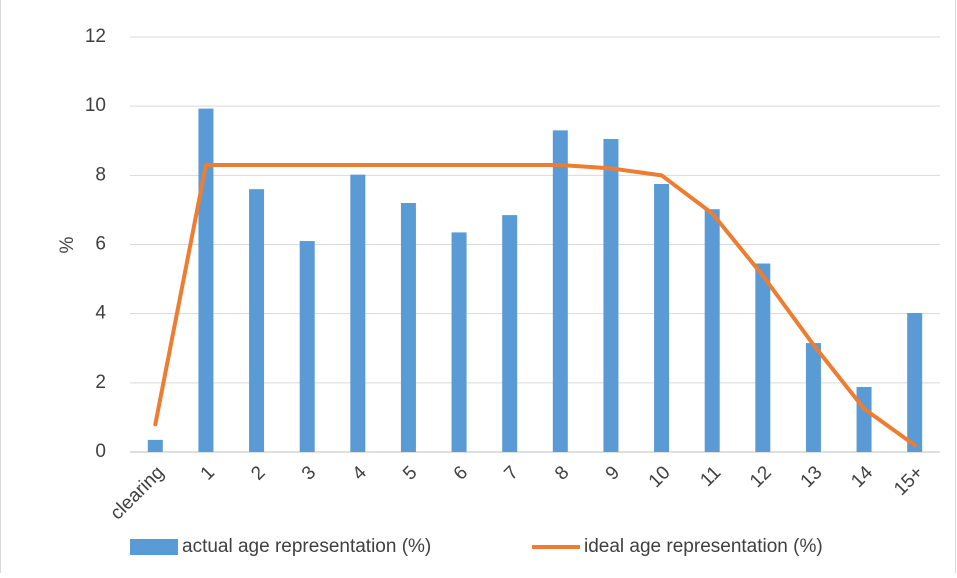  I want to click on y-tick-label: 0, so click(100, 451).